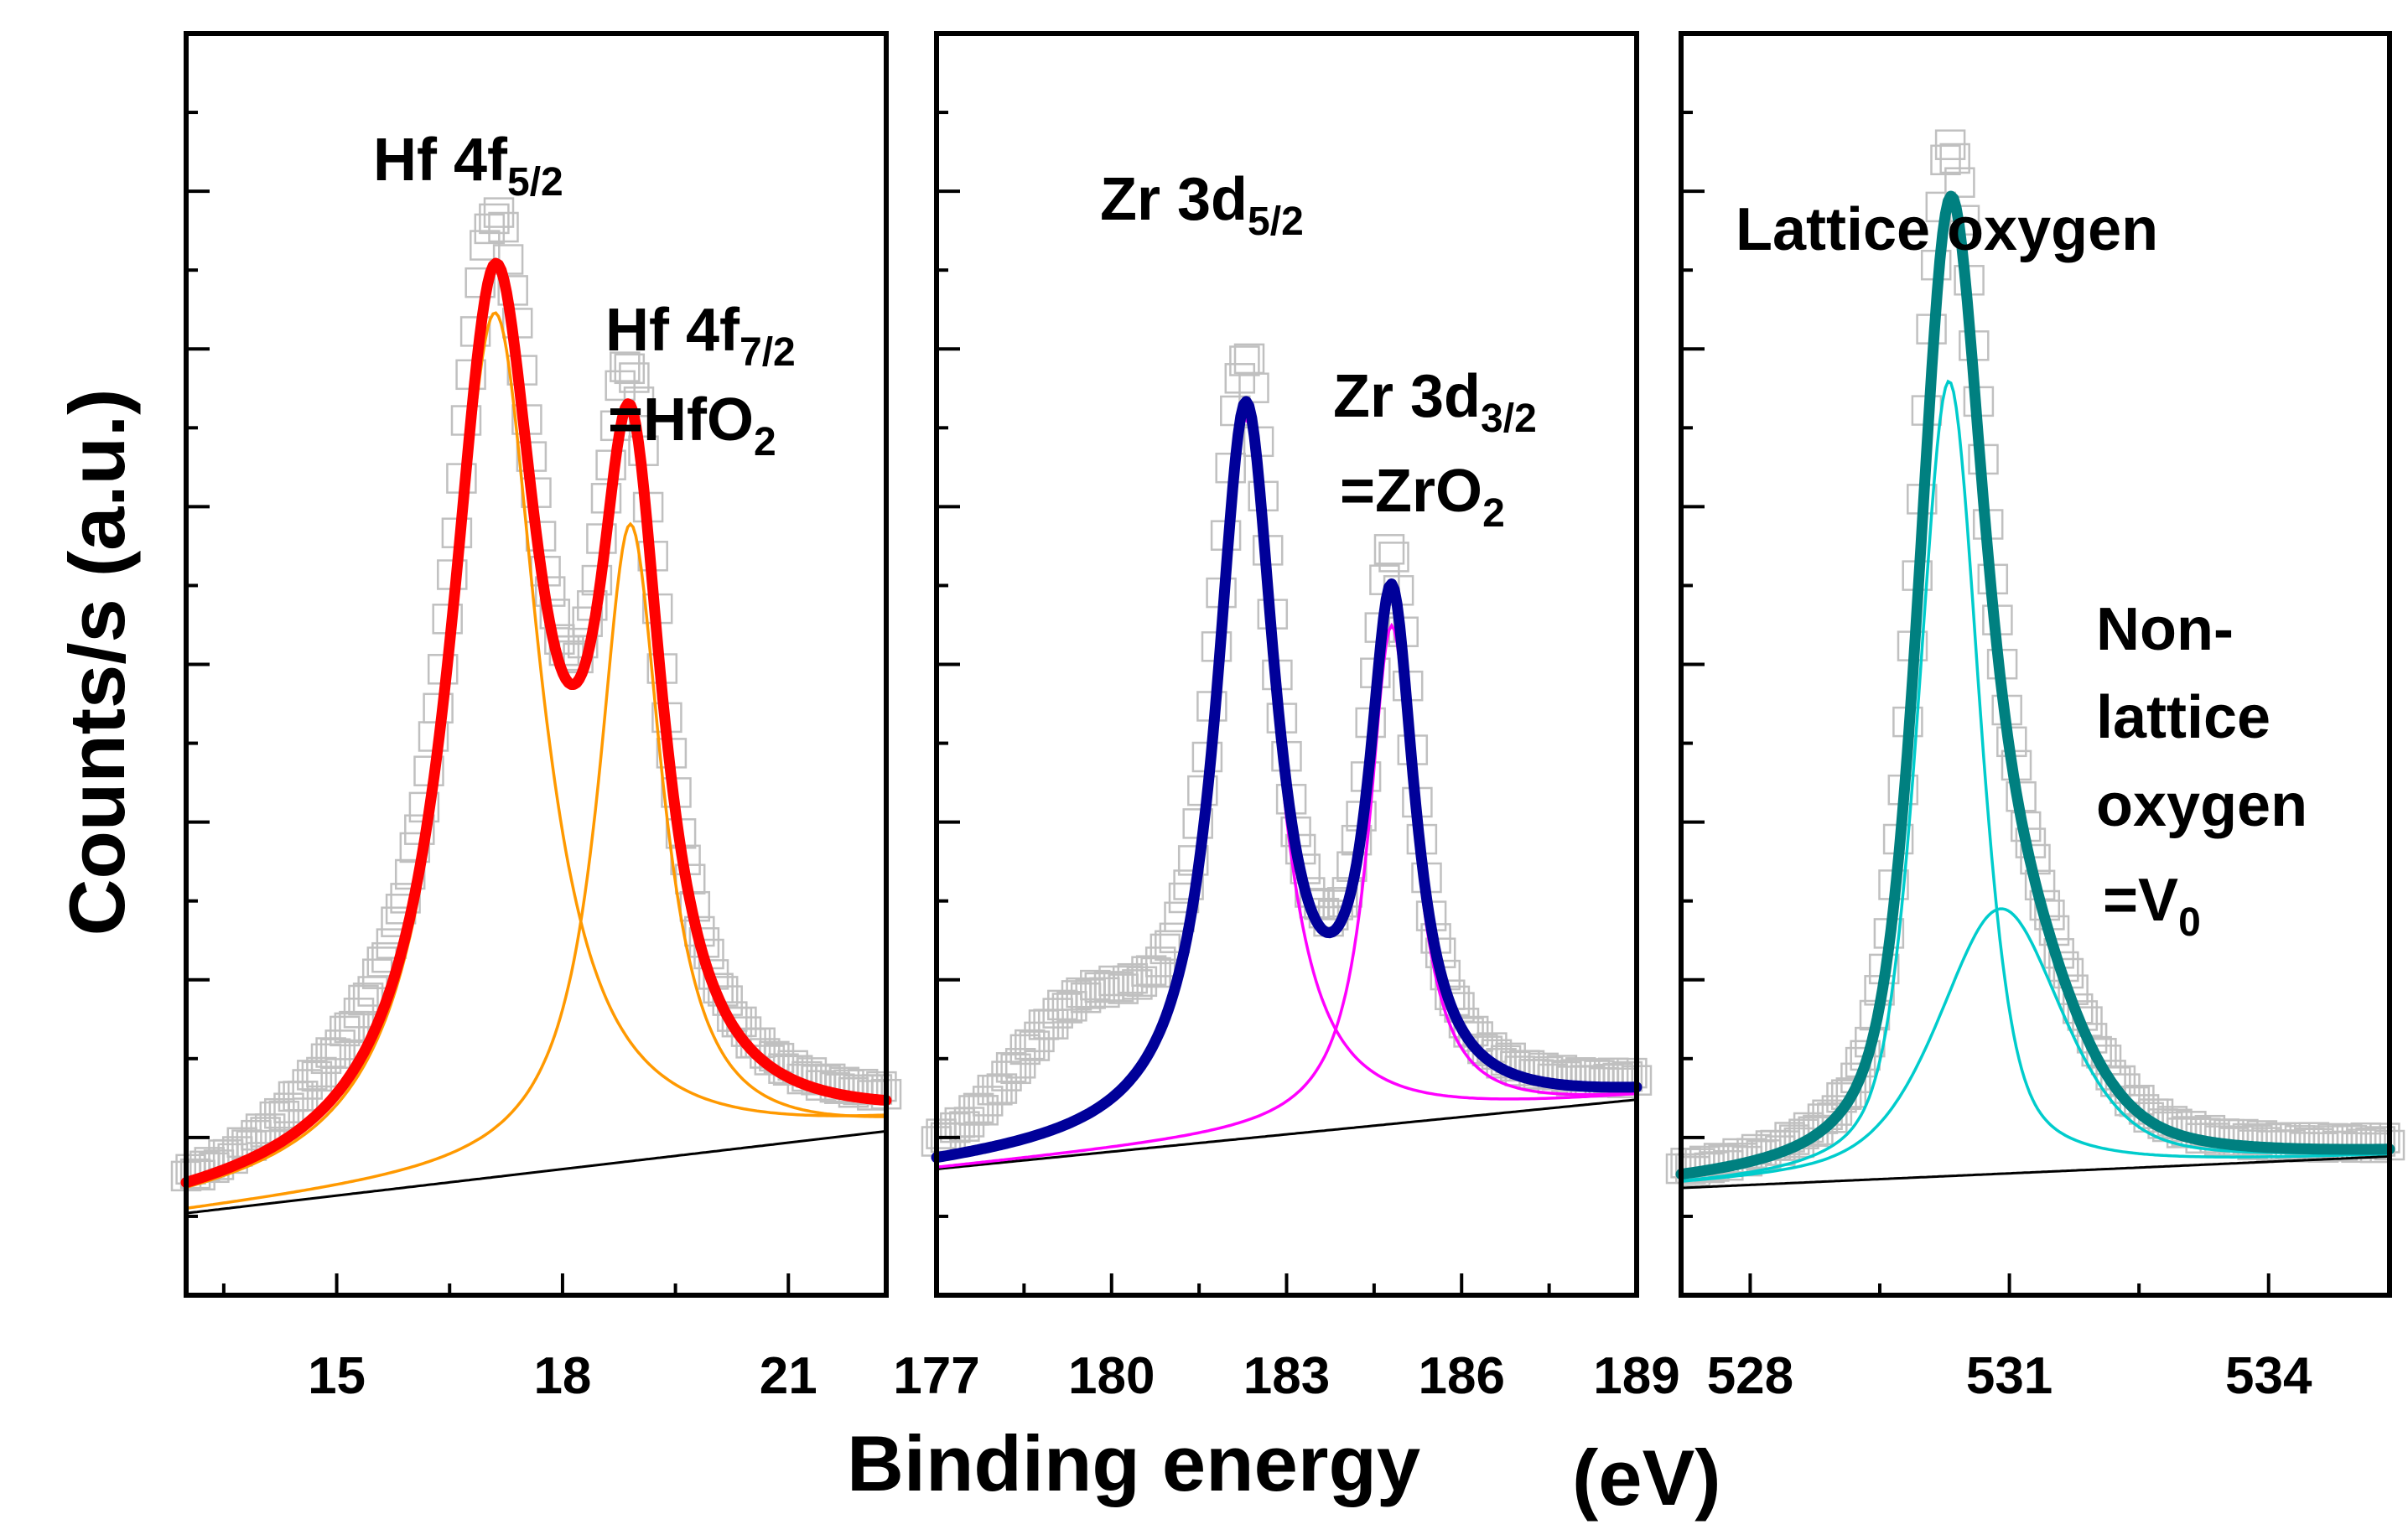 Image resolution: width=2408 pixels, height=1540 pixels. I want to click on x-tick-label: 531, so click(2009, 1376).